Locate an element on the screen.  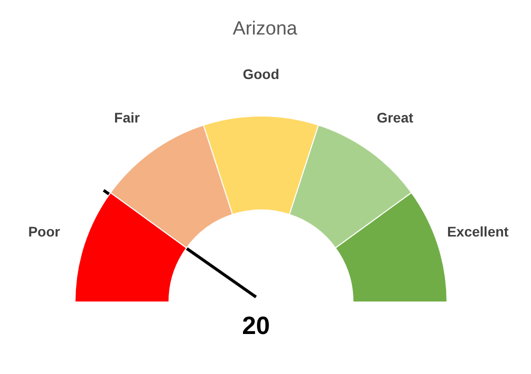
text: 20 is located at coordinates (256, 326).